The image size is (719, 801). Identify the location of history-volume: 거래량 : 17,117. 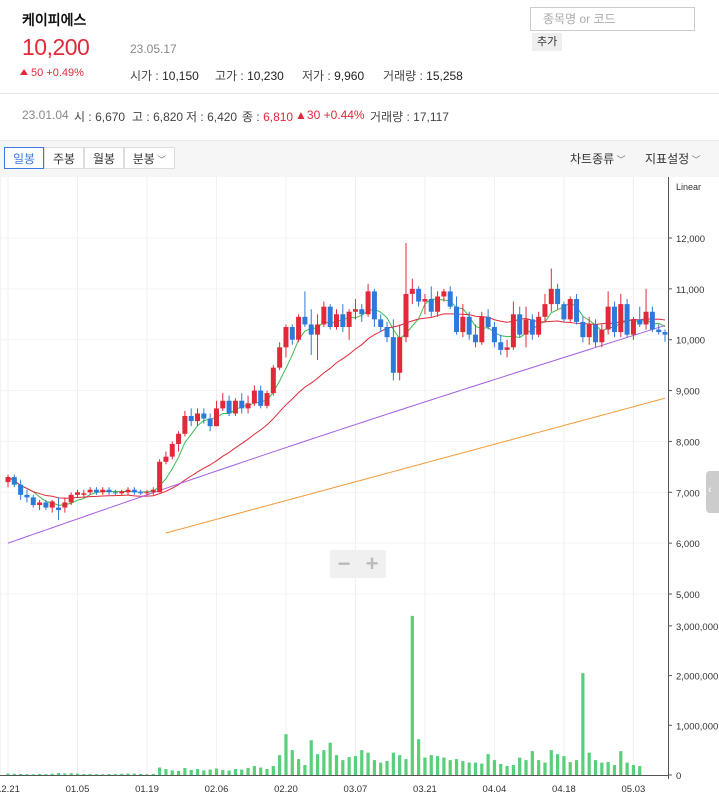
(409, 117).